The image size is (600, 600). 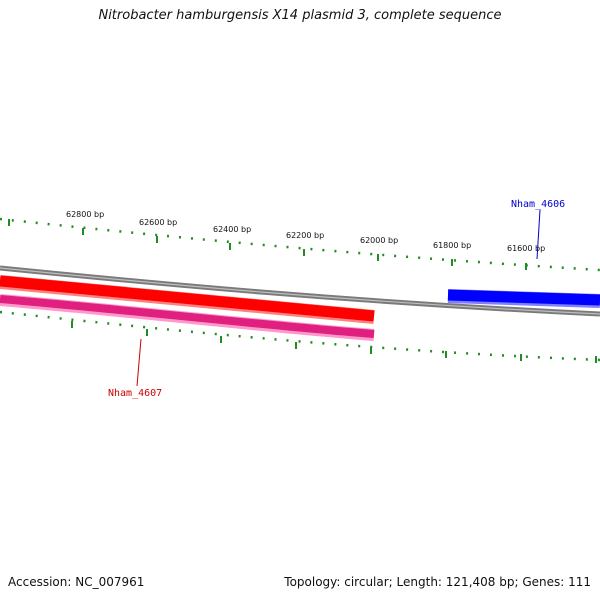 I want to click on tick-label: 62600 bp, so click(x=158, y=222).